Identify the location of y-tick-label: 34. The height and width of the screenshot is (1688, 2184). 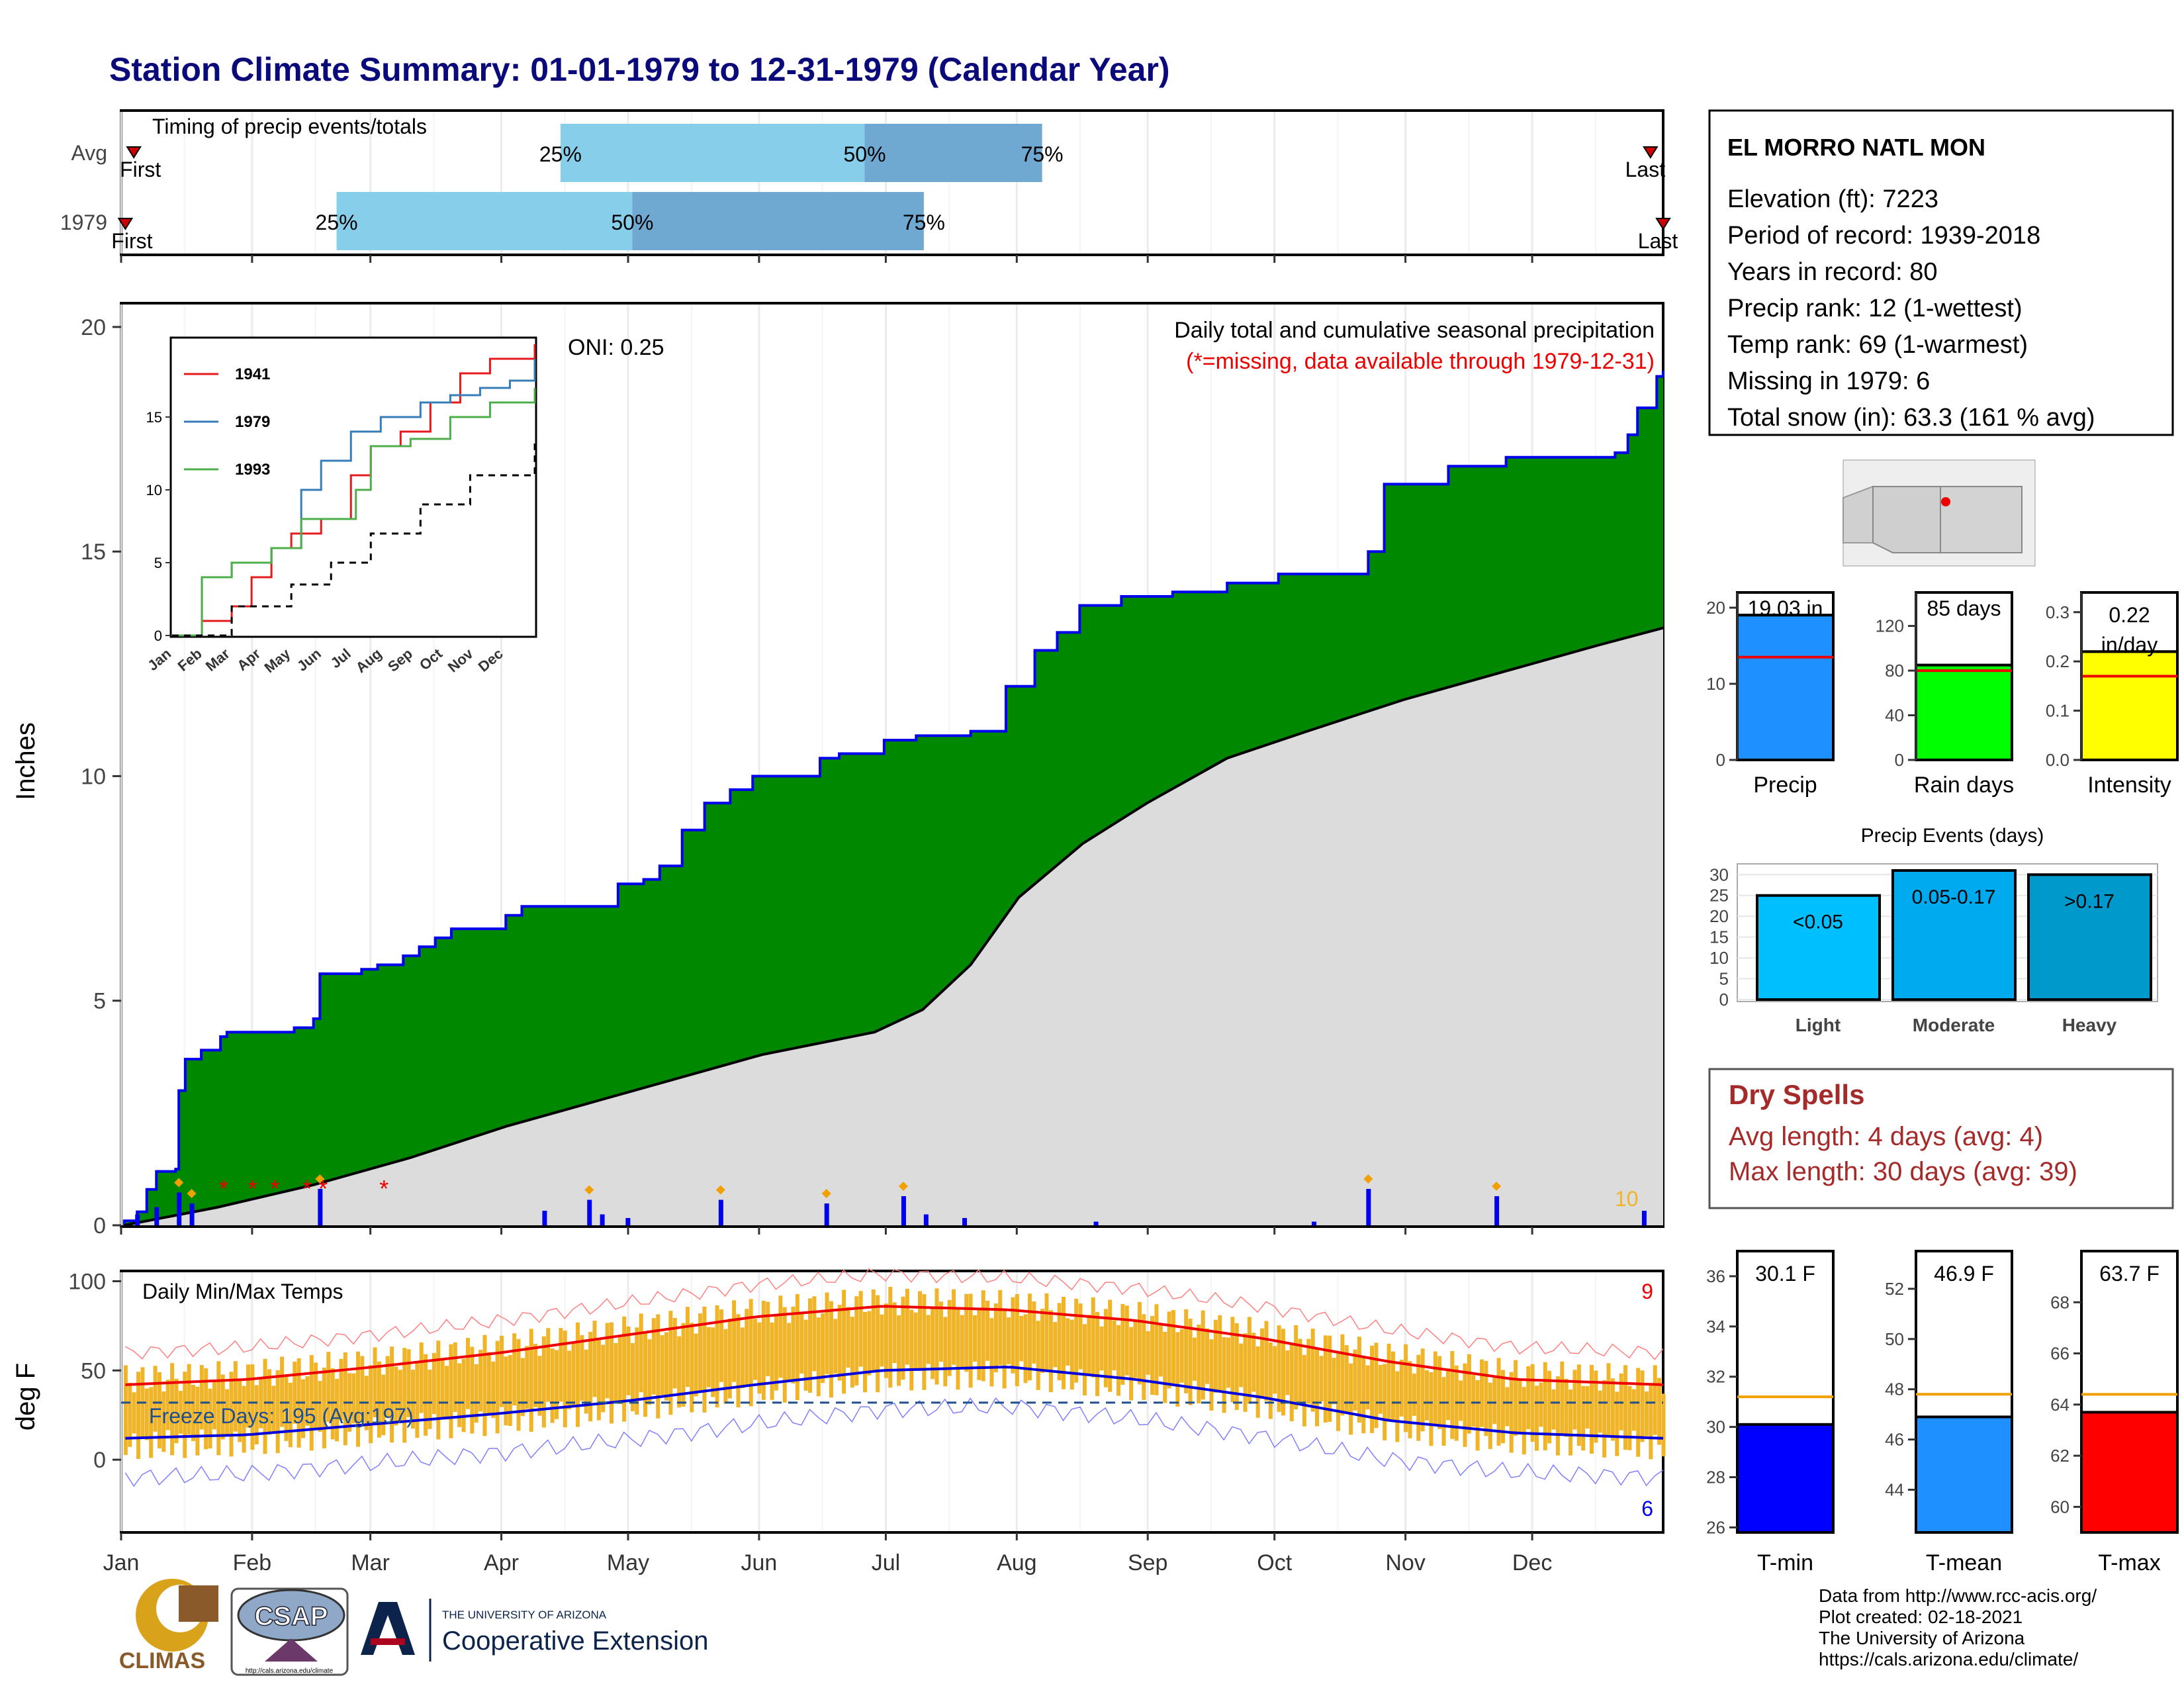
(1715, 1326).